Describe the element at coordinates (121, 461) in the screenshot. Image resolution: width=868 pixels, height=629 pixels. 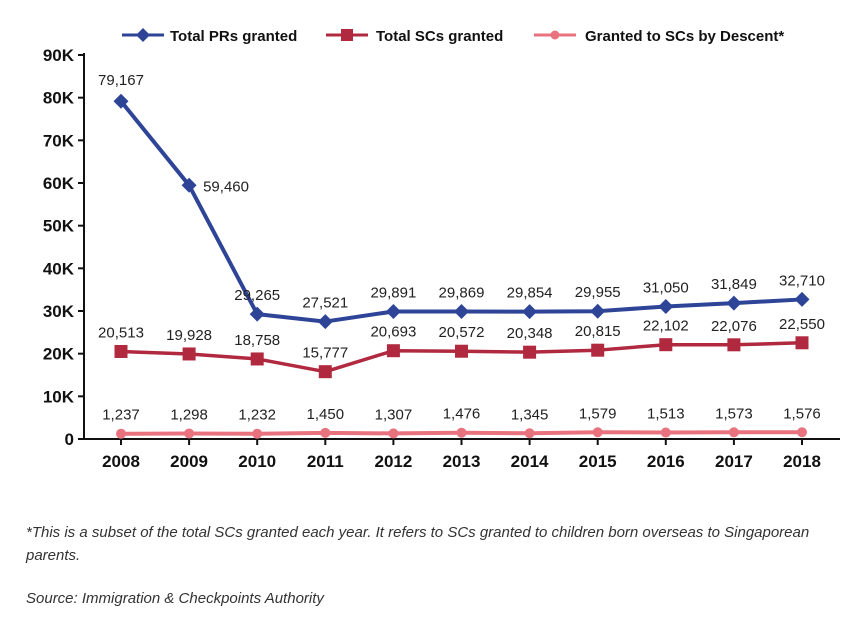
I see `x-tick-label: 2008` at that location.